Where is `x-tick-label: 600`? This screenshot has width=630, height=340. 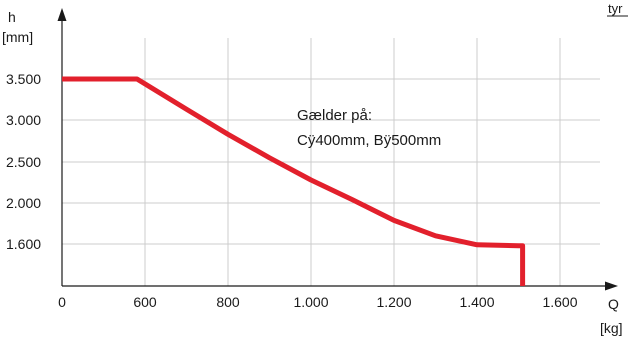
x-tick-label: 600 is located at coordinates (145, 302).